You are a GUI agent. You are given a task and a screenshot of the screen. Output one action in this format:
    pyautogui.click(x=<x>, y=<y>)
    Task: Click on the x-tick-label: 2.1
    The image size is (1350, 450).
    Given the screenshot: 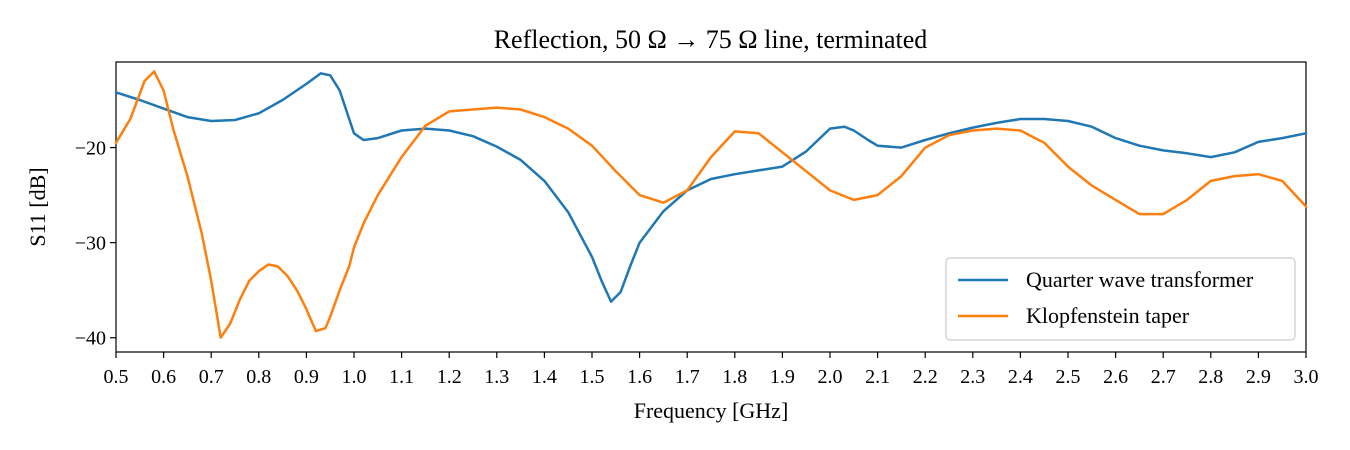 What is the action you would take?
    pyautogui.click(x=877, y=377)
    